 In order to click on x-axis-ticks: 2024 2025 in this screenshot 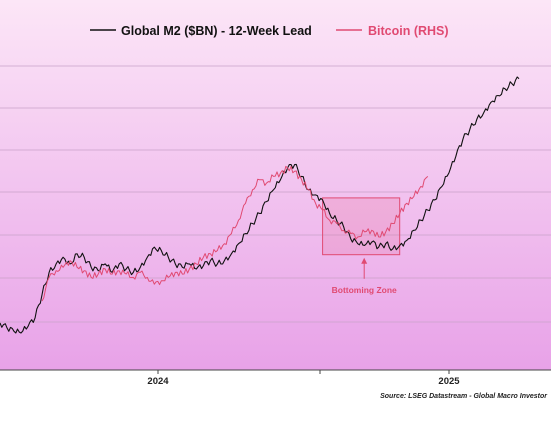, I will do `click(303, 378)`.